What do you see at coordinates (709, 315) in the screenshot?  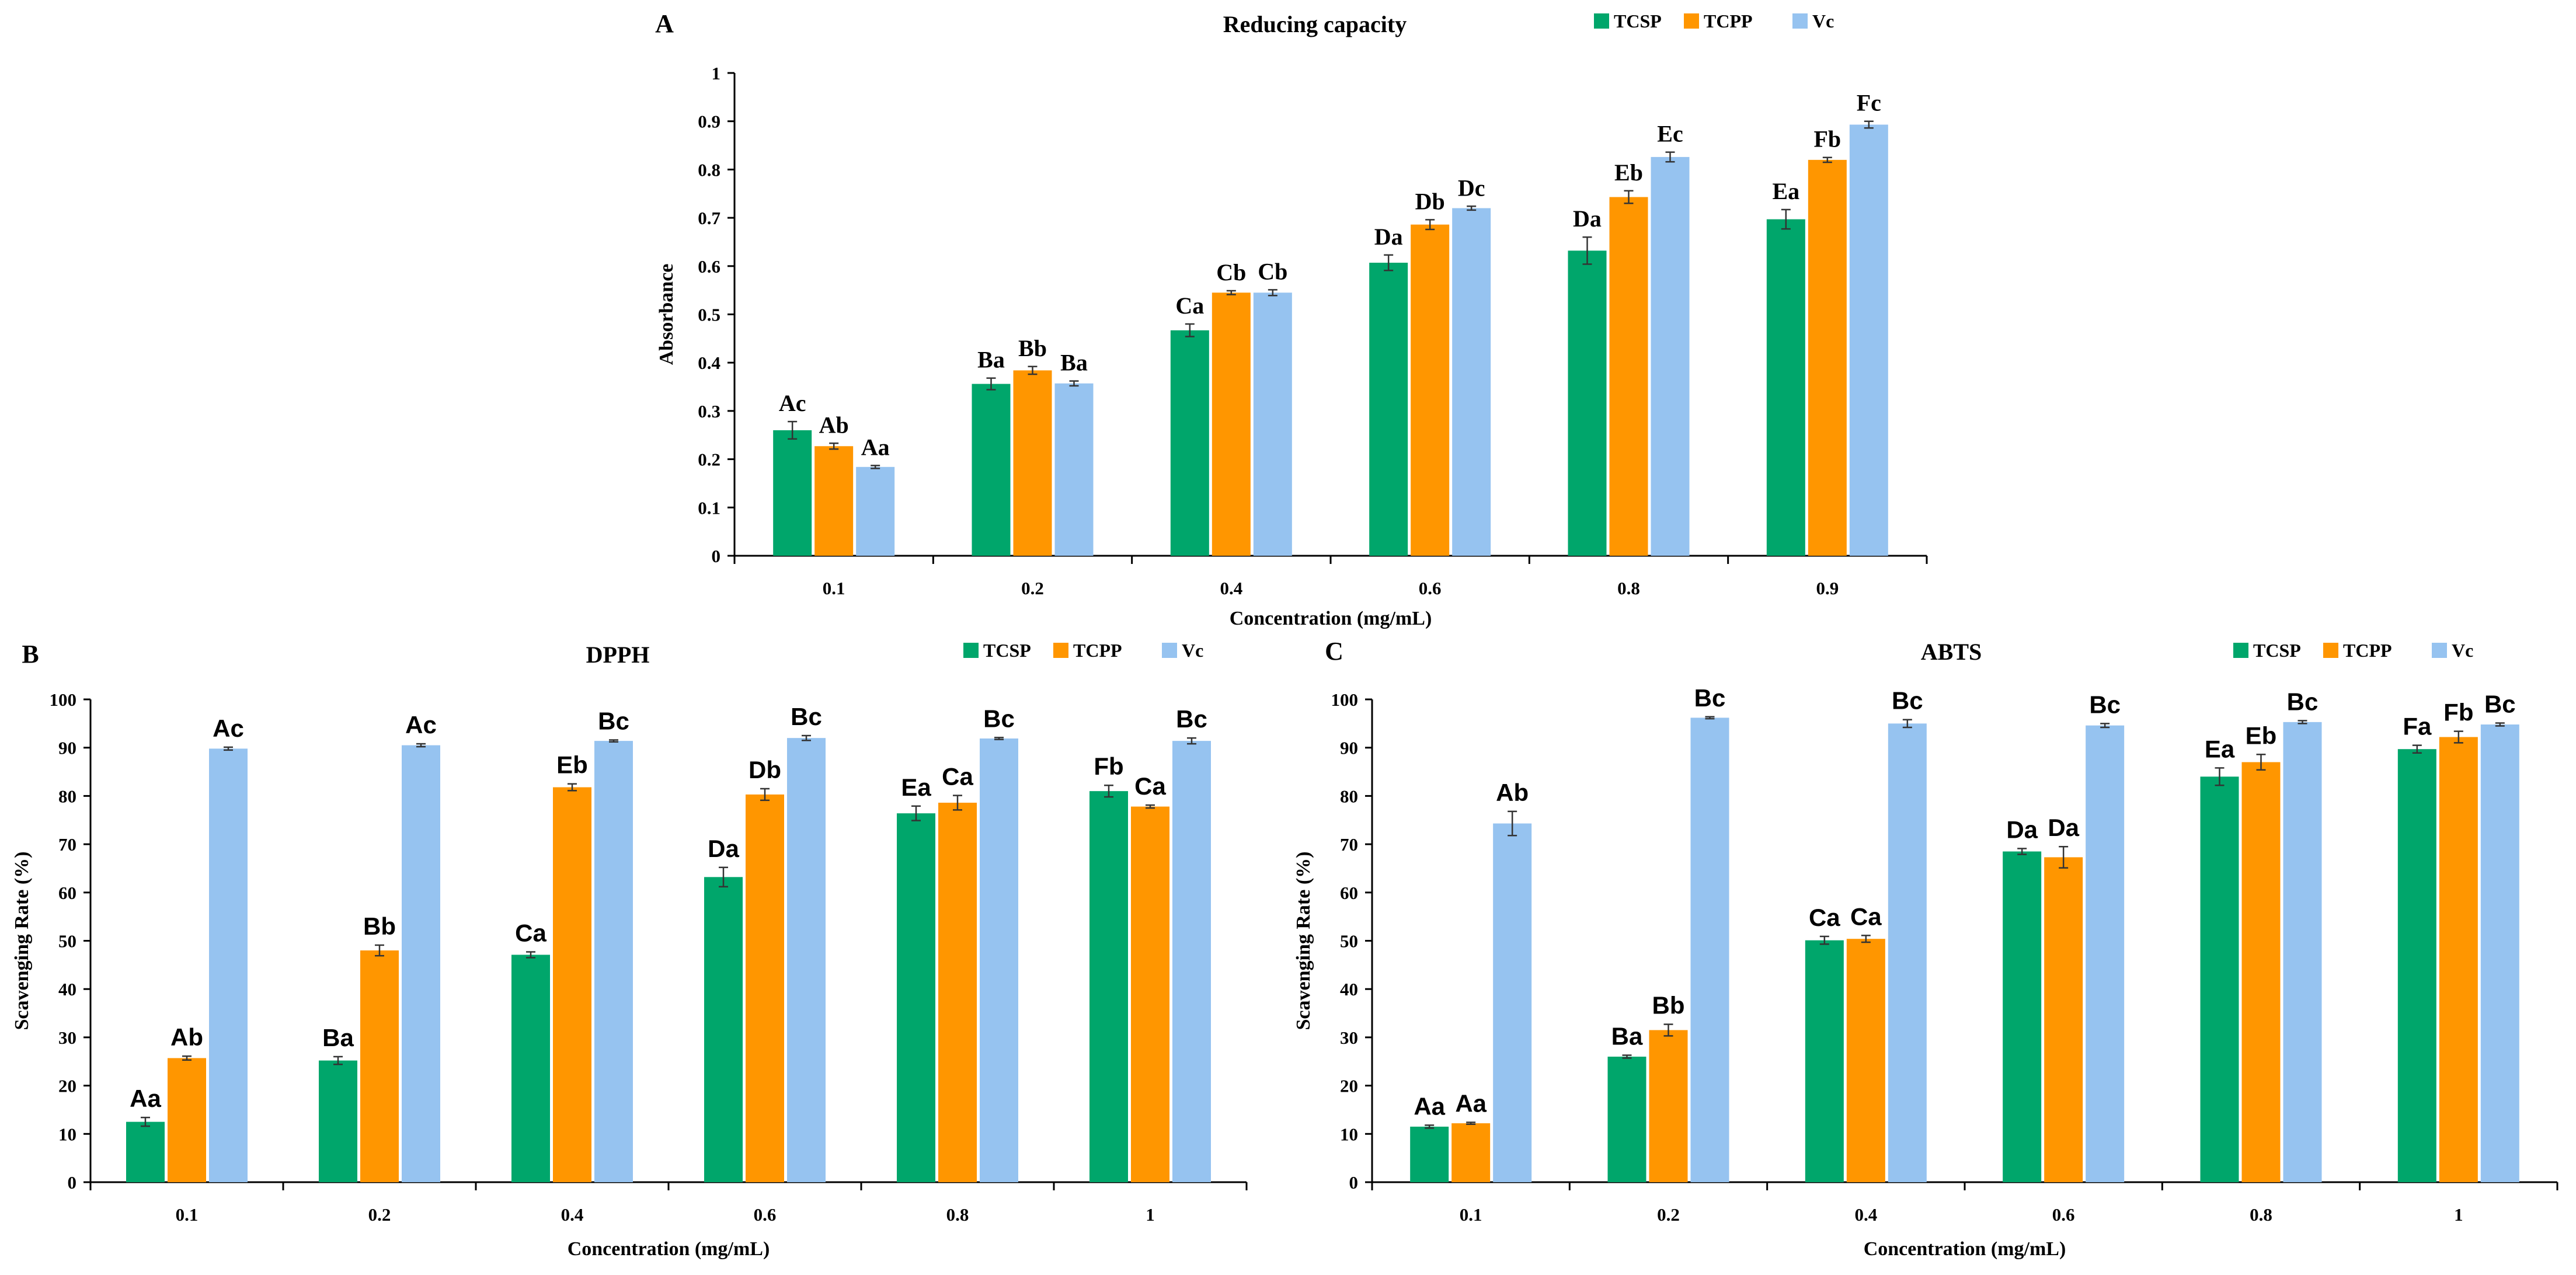 I see `y-tick-label: 0.5` at bounding box center [709, 315].